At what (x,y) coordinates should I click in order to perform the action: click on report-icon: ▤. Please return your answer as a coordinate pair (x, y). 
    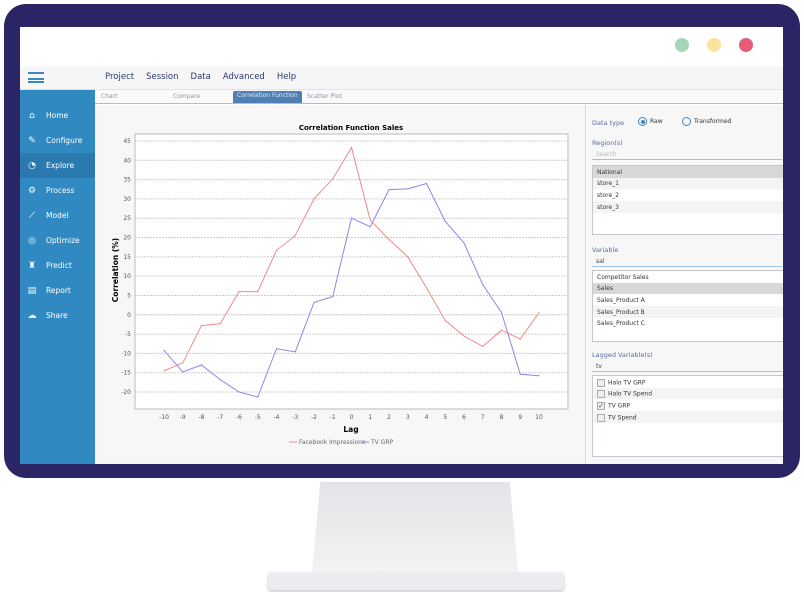
    Looking at the image, I should click on (32, 290).